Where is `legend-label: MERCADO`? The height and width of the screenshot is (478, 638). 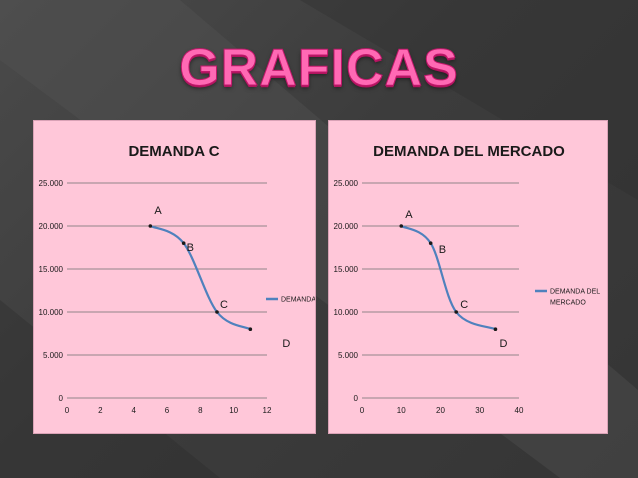 legend-label: MERCADO is located at coordinates (568, 303).